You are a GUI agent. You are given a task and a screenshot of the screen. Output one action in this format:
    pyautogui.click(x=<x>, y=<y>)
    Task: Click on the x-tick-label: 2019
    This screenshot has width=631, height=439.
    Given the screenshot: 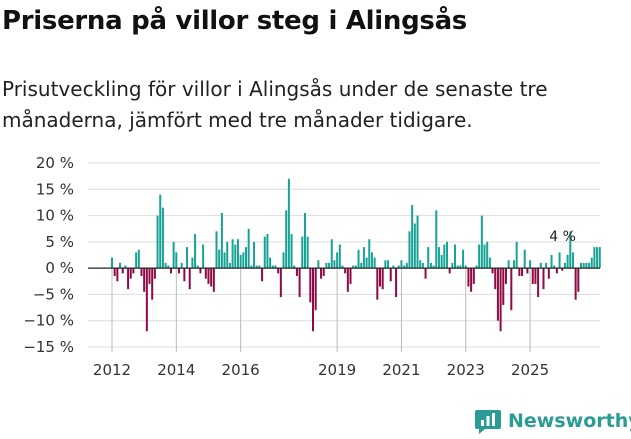 What is the action you would take?
    pyautogui.click(x=337, y=370)
    